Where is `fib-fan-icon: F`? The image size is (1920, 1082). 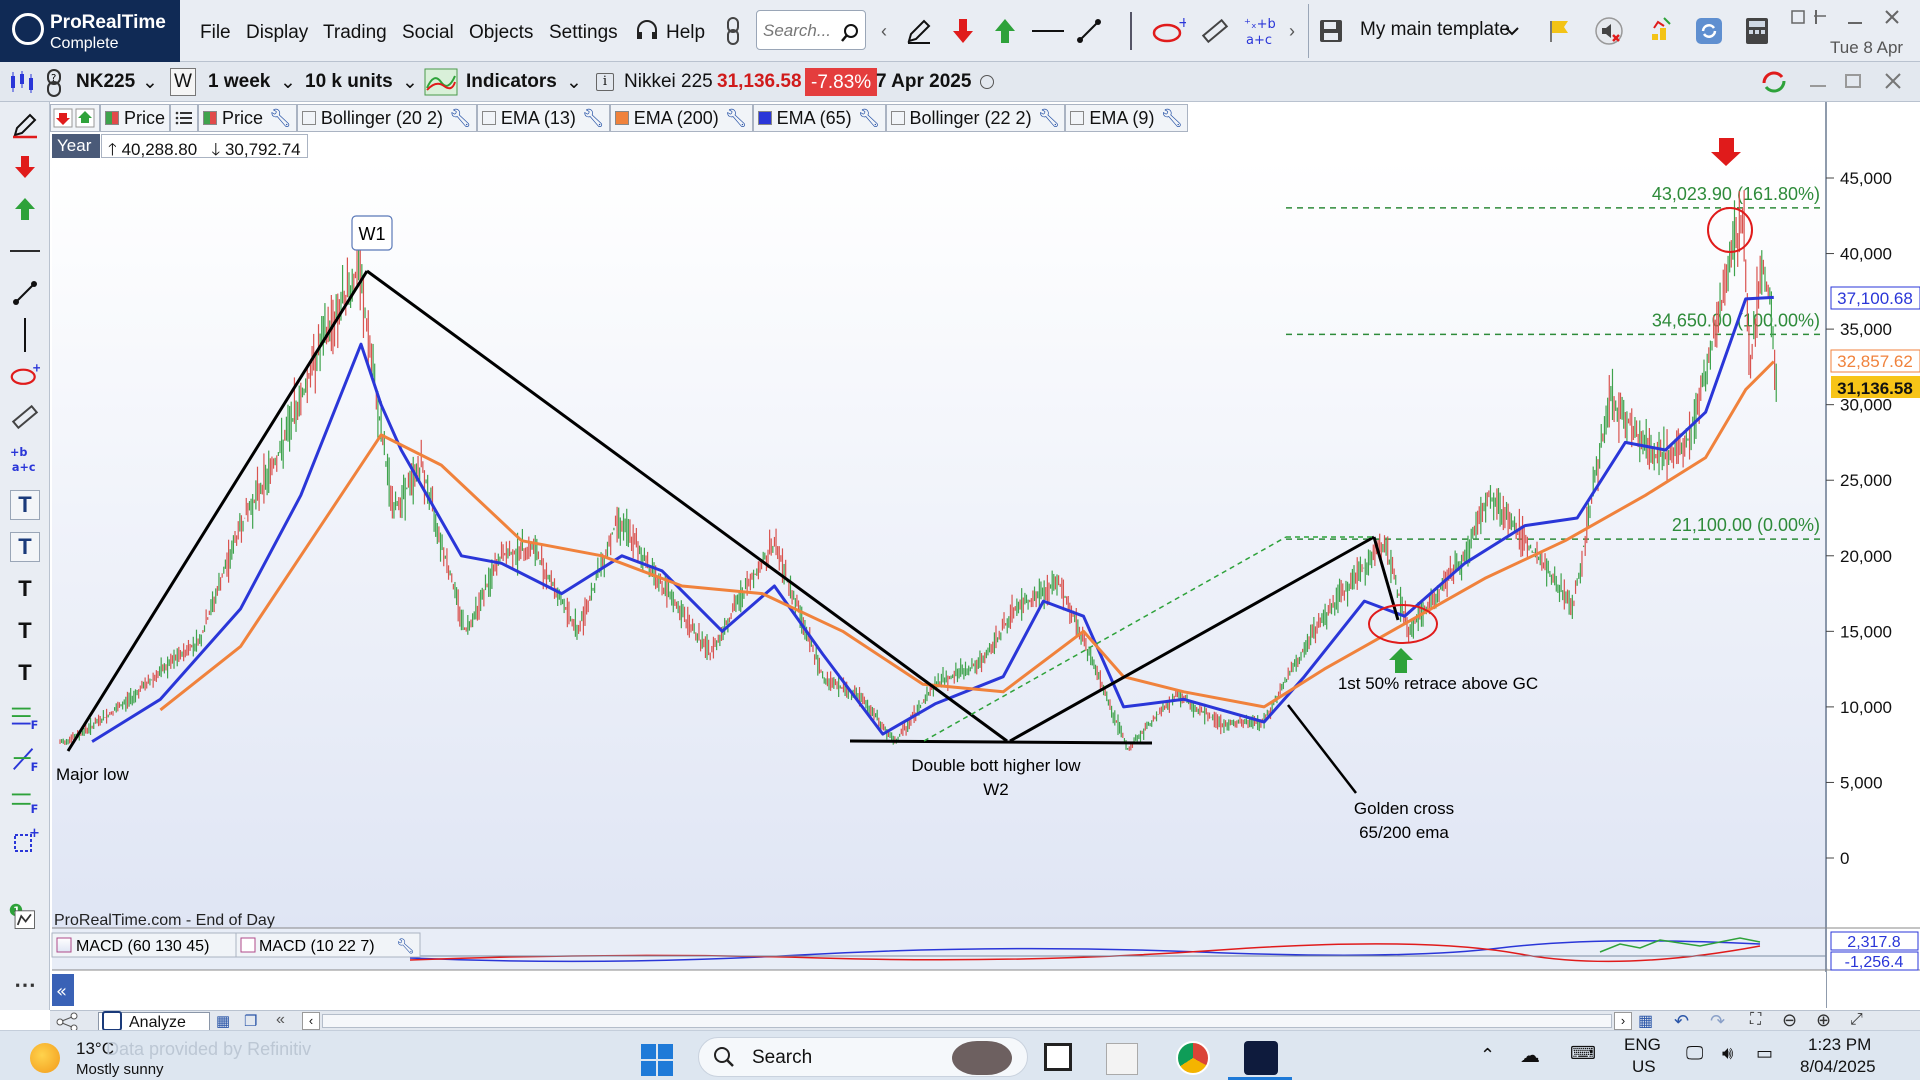
fib-fan-icon: F is located at coordinates (25, 759).